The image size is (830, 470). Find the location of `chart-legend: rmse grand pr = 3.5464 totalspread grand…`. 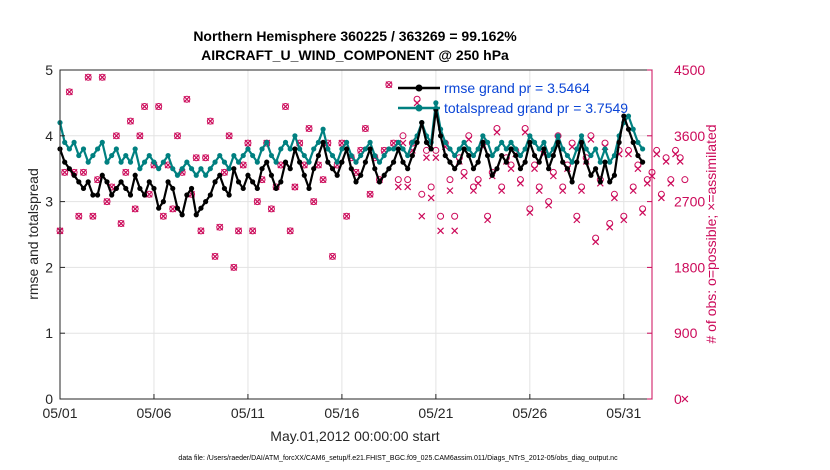

chart-legend: rmse grand pr = 3.5464 totalspread grand… is located at coordinates (513, 98).